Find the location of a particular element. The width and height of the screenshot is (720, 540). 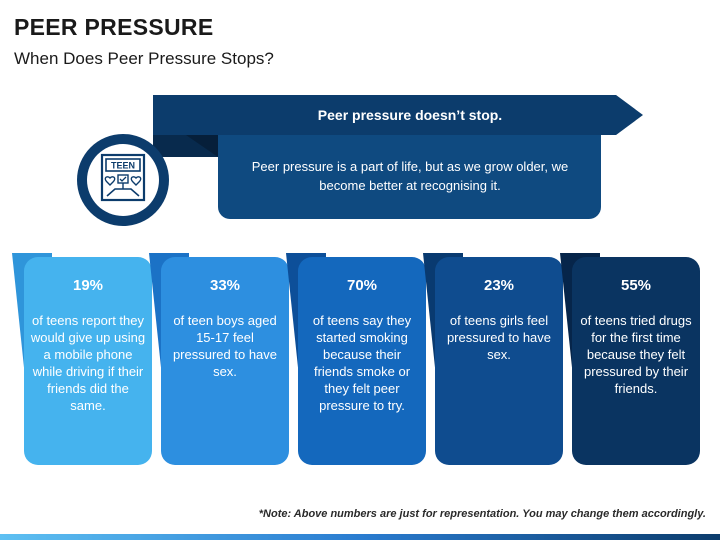

stat-card-percent: 70% is located at coordinates (362, 285).